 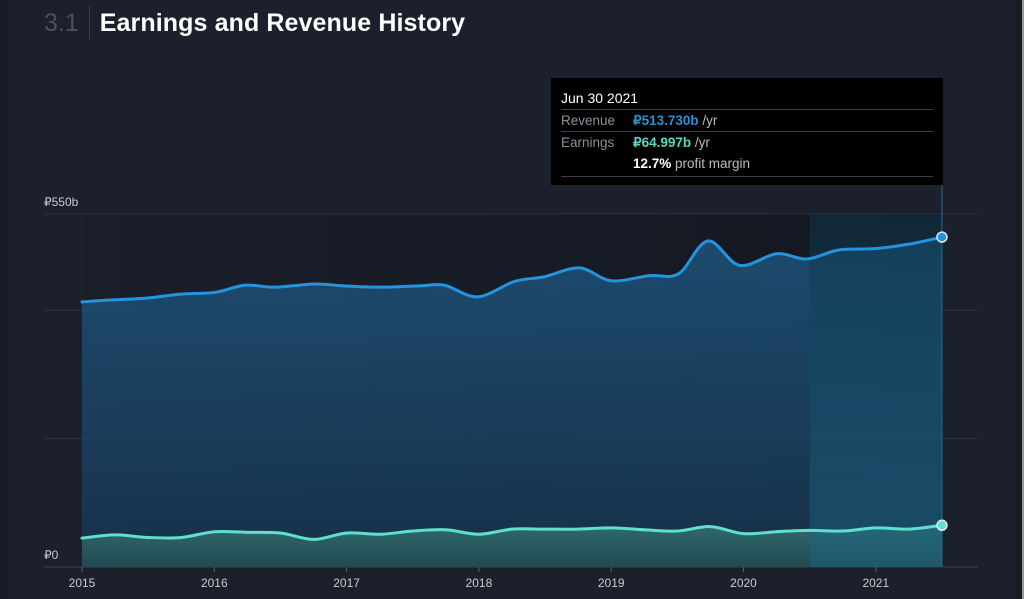 What do you see at coordinates (1023, 299) in the screenshot?
I see `scrollbar` at bounding box center [1023, 299].